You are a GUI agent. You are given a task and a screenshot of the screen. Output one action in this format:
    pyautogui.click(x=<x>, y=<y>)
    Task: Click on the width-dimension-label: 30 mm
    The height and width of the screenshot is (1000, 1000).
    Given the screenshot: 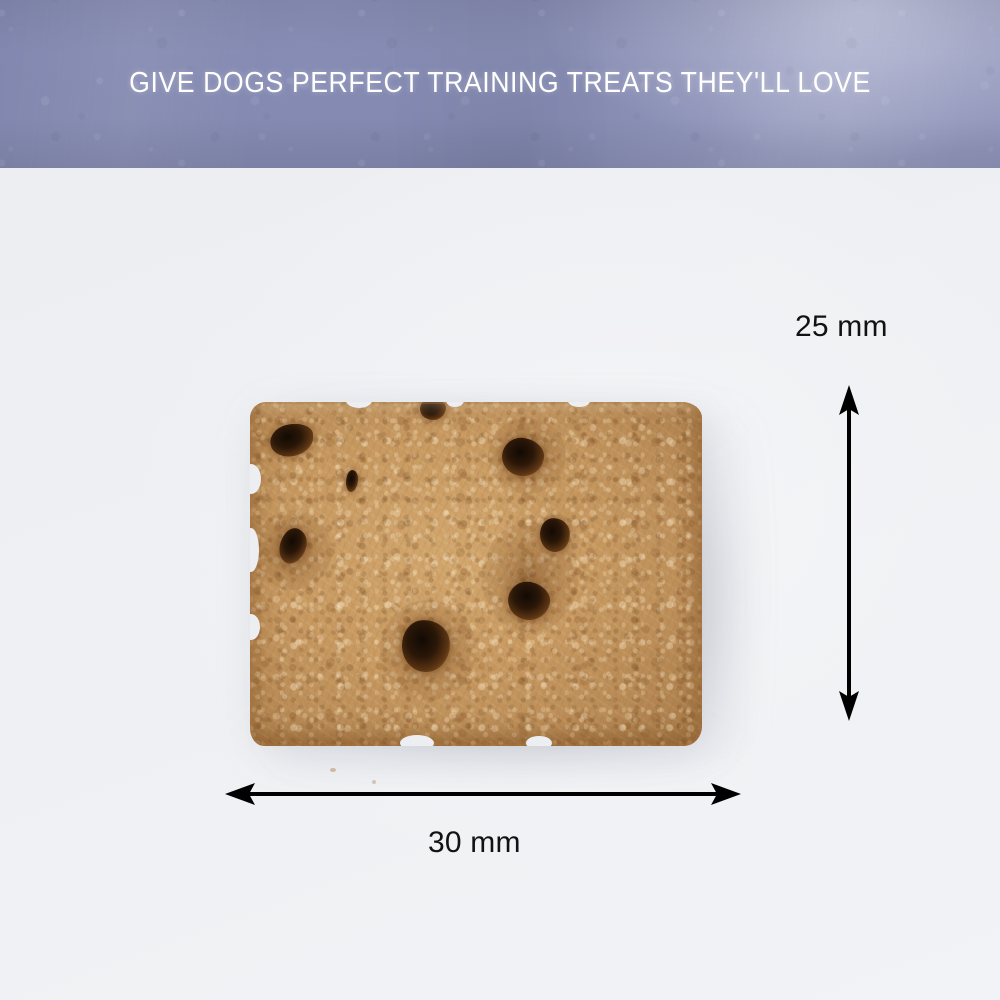 What is the action you would take?
    pyautogui.click(x=474, y=842)
    